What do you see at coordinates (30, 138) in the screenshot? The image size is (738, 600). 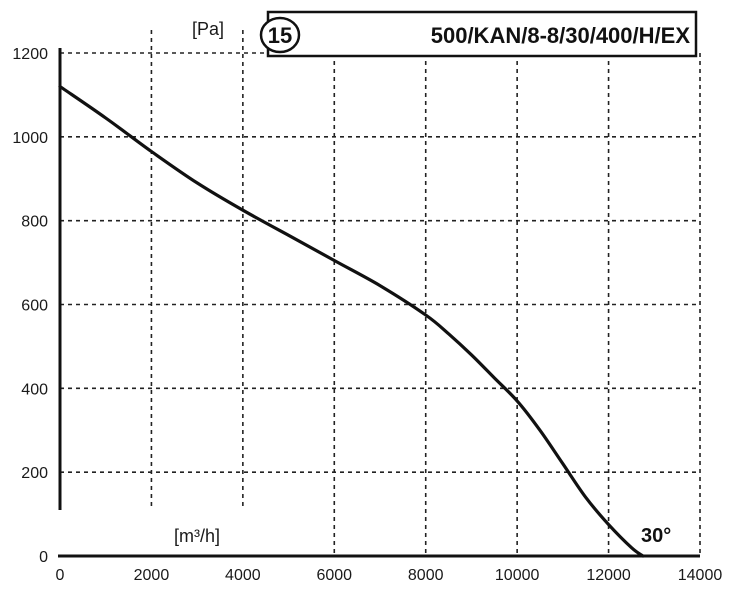 I see `y-tick-label-1000: 1000` at bounding box center [30, 138].